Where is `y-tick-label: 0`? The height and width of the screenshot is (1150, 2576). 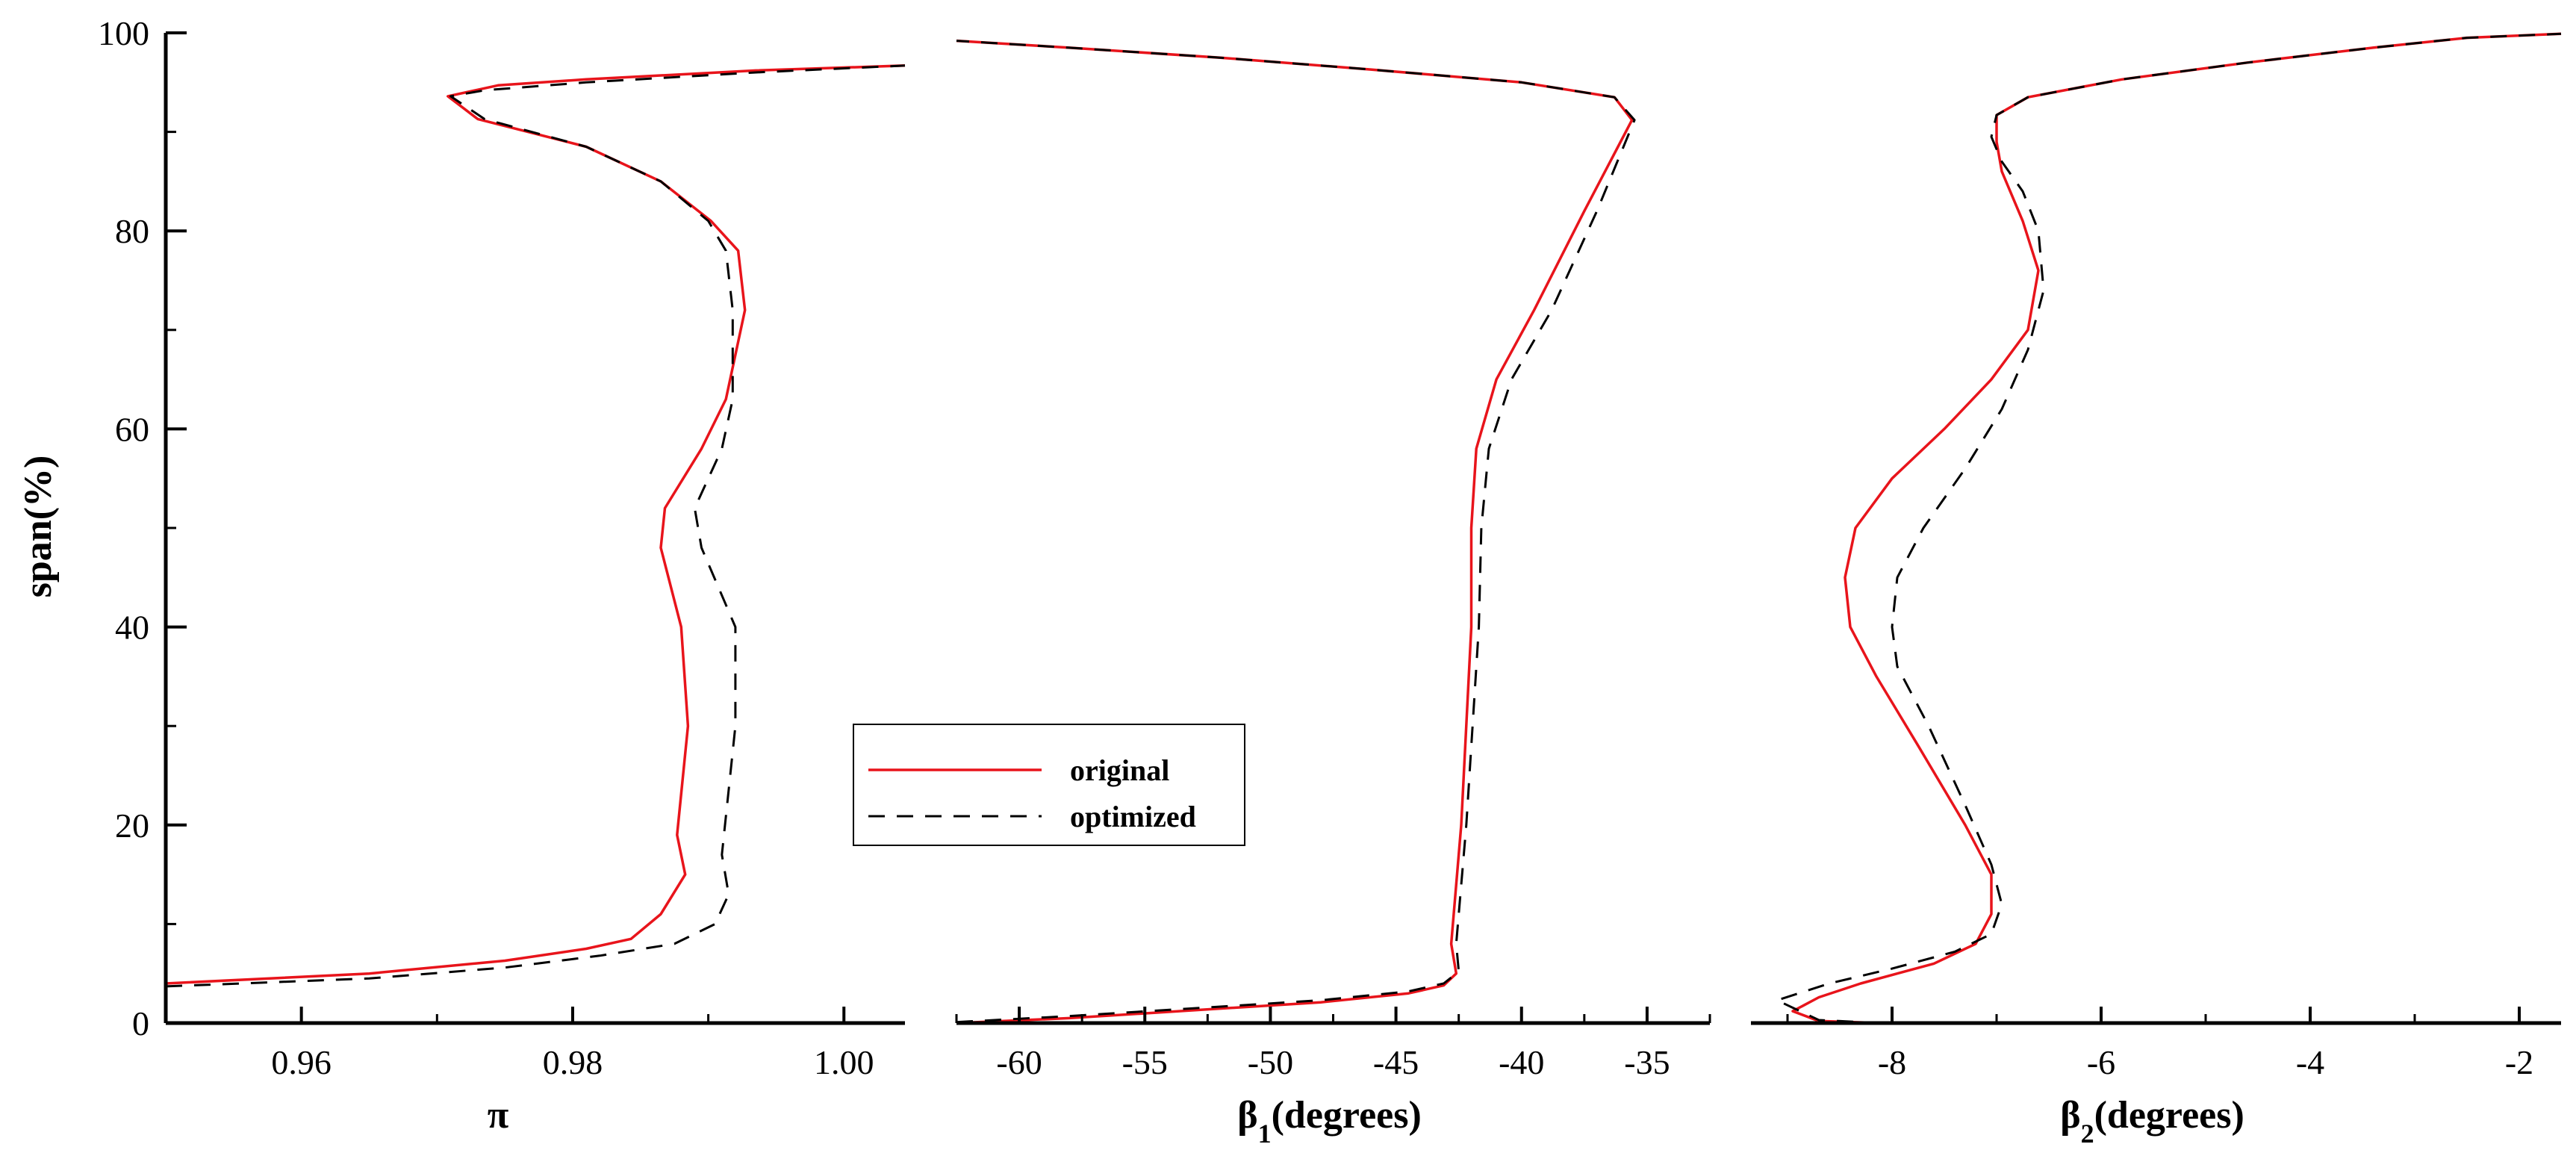
y-tick-label: 0 is located at coordinates (140, 1023).